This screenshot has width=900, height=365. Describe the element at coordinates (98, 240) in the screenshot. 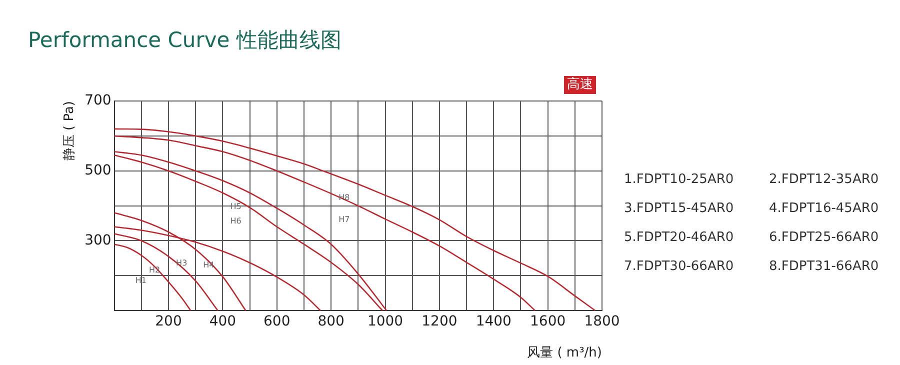

I see `y-tick-label: 300` at that location.